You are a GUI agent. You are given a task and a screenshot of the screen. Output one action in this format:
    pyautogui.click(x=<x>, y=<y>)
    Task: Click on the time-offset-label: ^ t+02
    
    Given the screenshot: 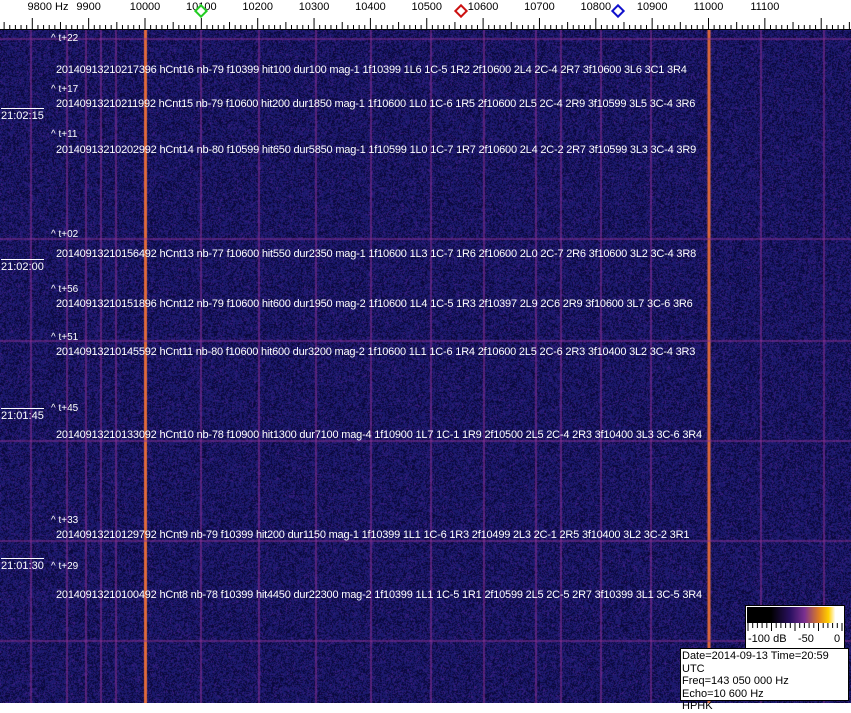 What is the action you would take?
    pyautogui.click(x=65, y=234)
    